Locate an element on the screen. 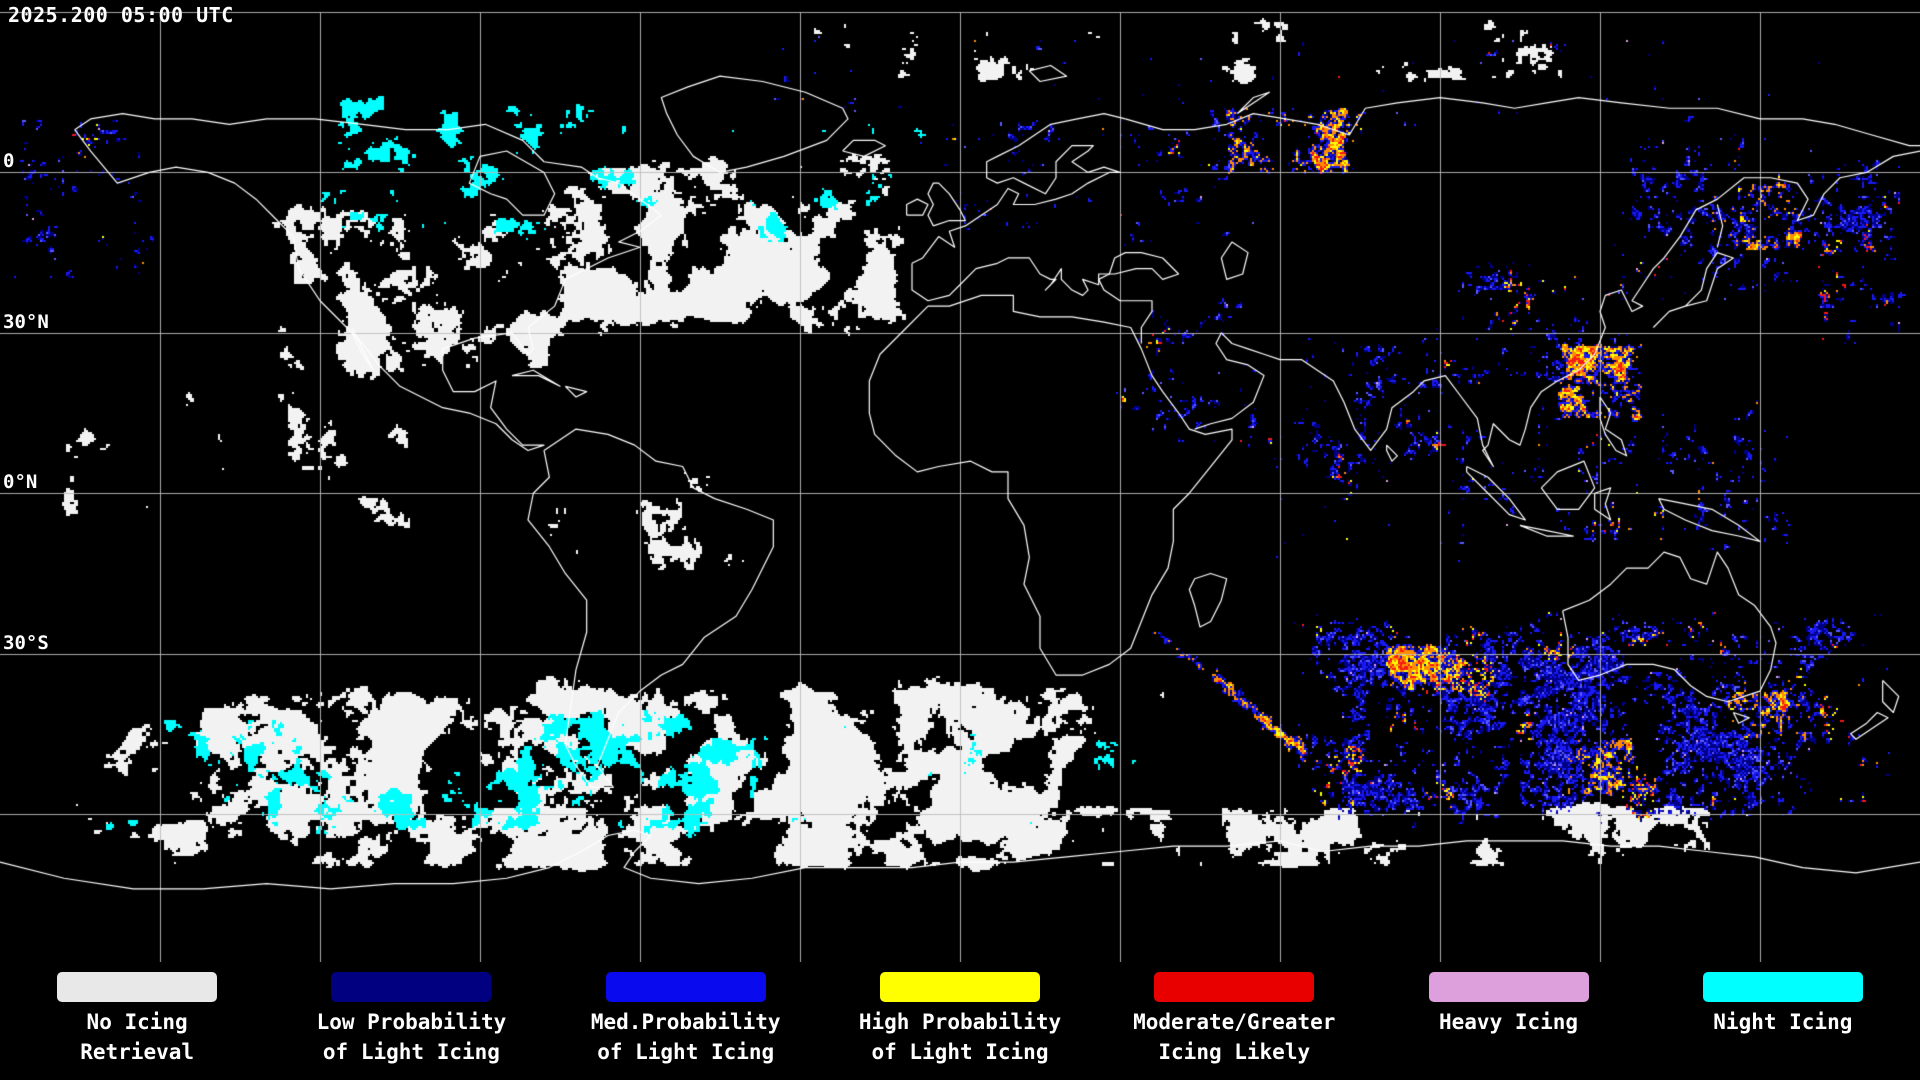  legend-label-group: Moderate/Greater Icing Likely is located at coordinates (1234, 1037).